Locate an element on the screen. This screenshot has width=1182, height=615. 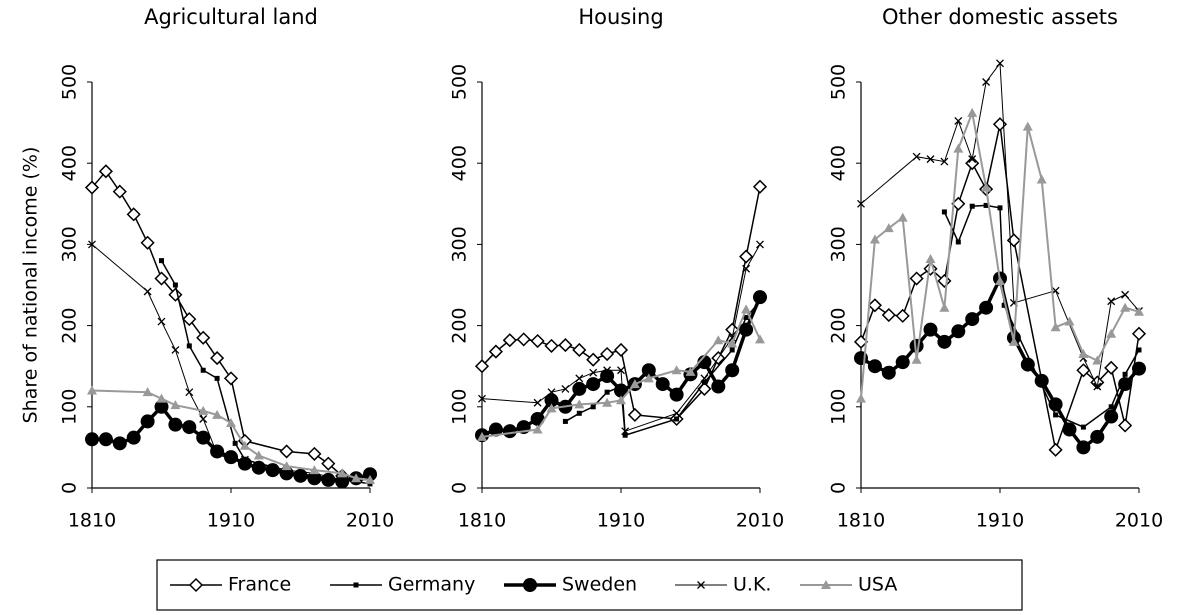
chart-title: Agricultural land is located at coordinates (231, 17).